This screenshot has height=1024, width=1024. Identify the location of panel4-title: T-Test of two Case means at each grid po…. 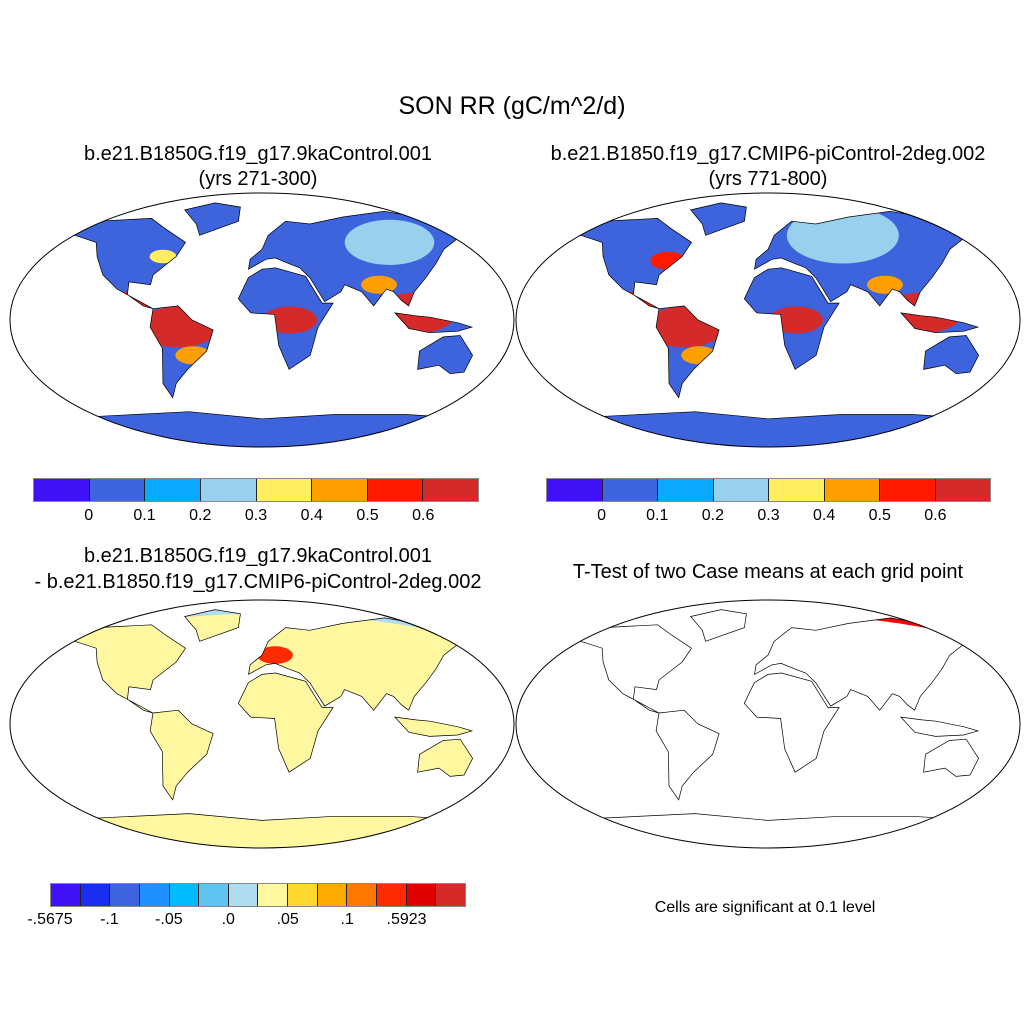
(768, 572).